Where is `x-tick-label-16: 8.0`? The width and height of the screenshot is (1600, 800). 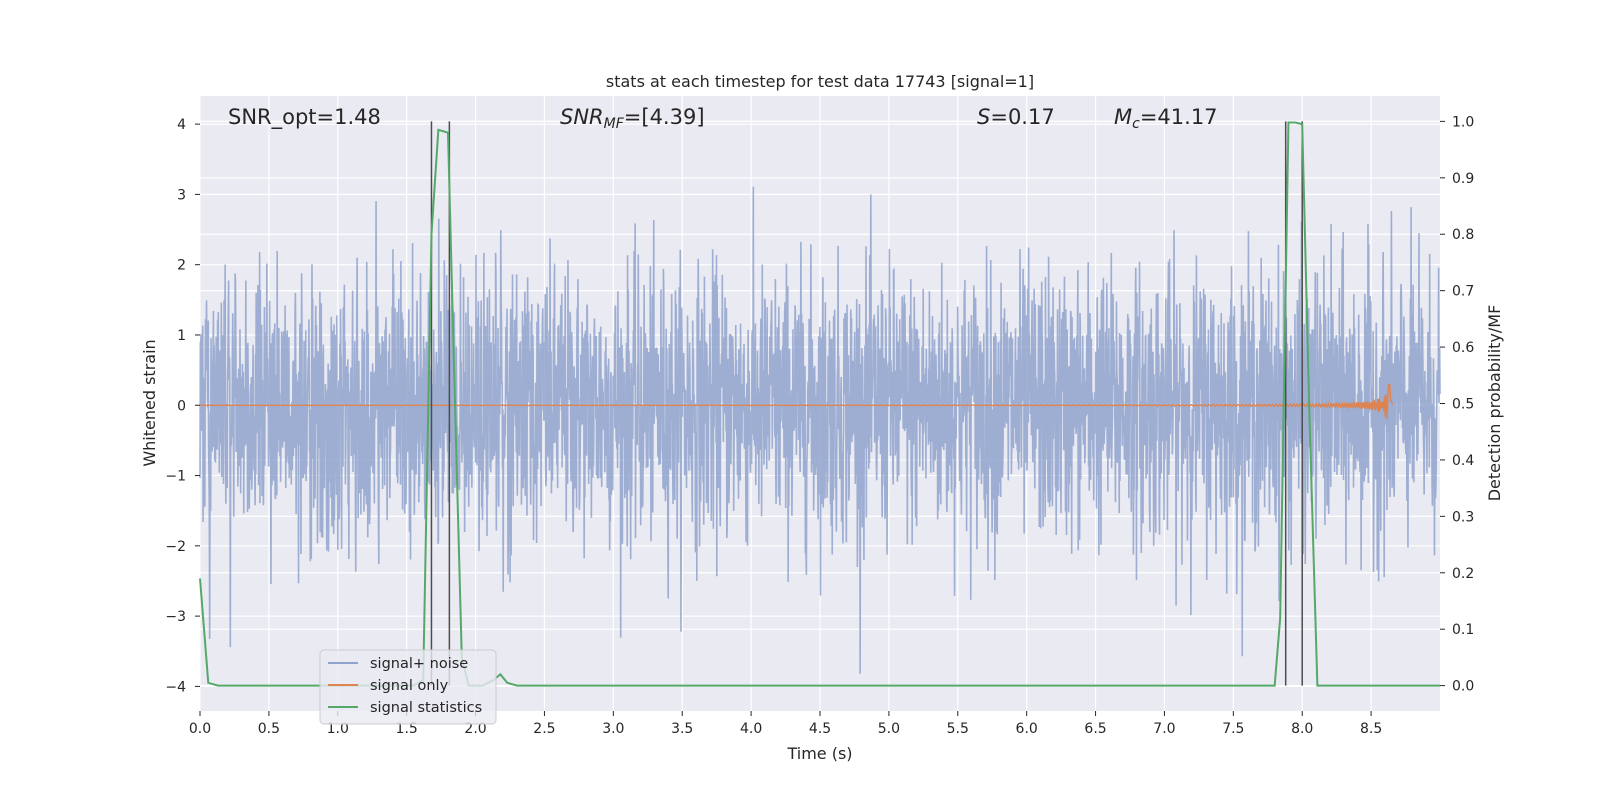 x-tick-label-16: 8.0 is located at coordinates (1302, 729).